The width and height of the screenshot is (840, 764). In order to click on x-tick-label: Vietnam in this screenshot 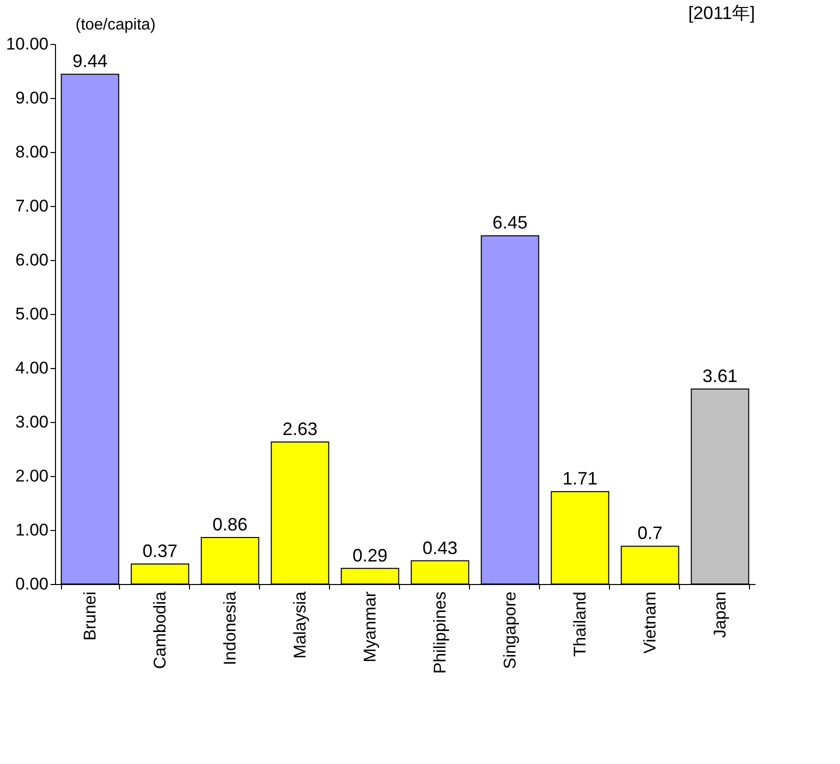, I will do `click(650, 623)`.